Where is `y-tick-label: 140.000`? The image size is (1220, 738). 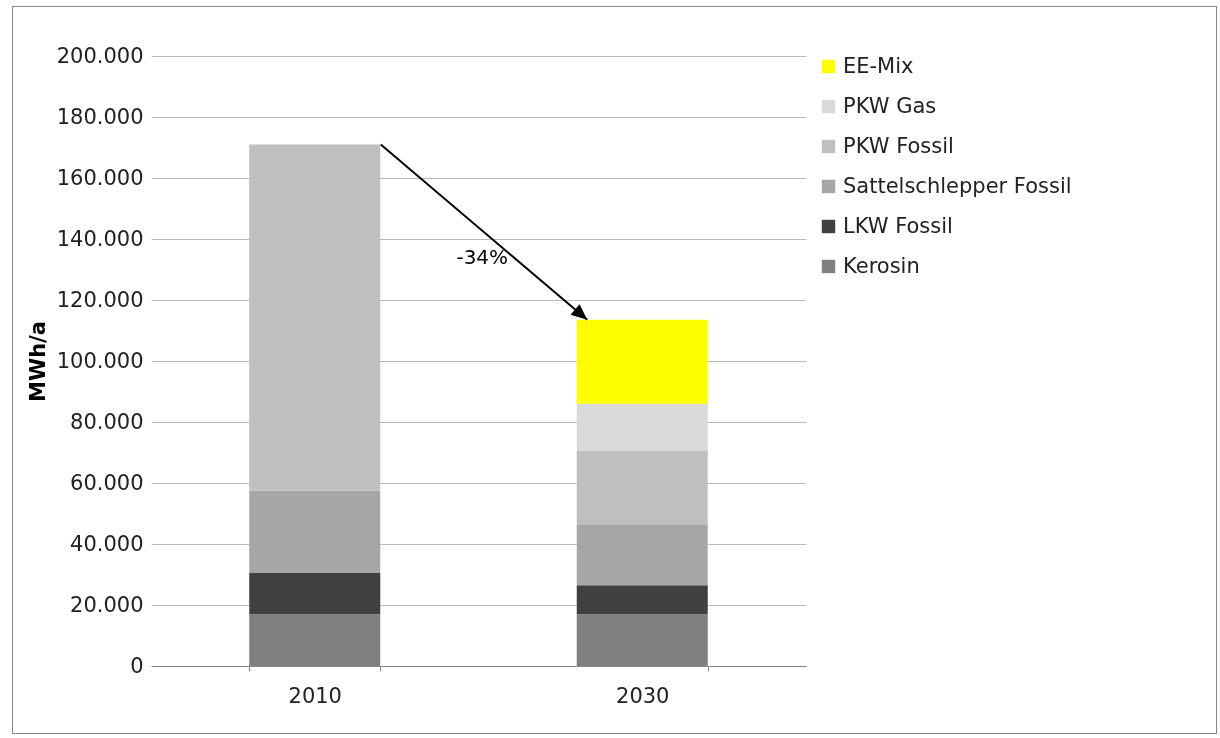
y-tick-label: 140.000 is located at coordinates (100, 238).